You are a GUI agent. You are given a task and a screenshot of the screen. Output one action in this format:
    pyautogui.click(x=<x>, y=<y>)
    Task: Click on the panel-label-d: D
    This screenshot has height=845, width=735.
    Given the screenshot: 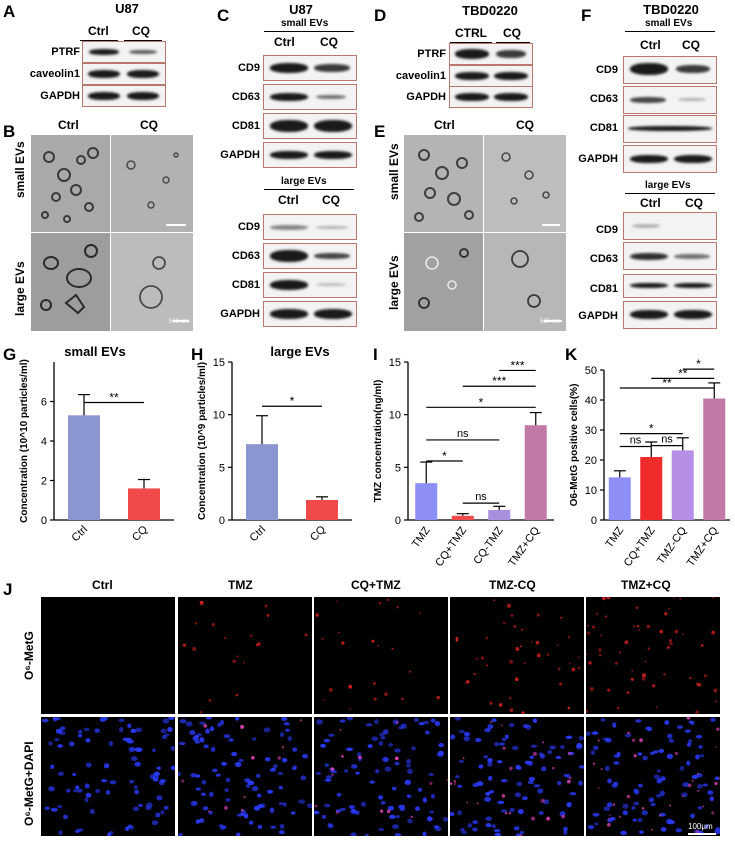 What is the action you would take?
    pyautogui.click(x=380, y=15)
    